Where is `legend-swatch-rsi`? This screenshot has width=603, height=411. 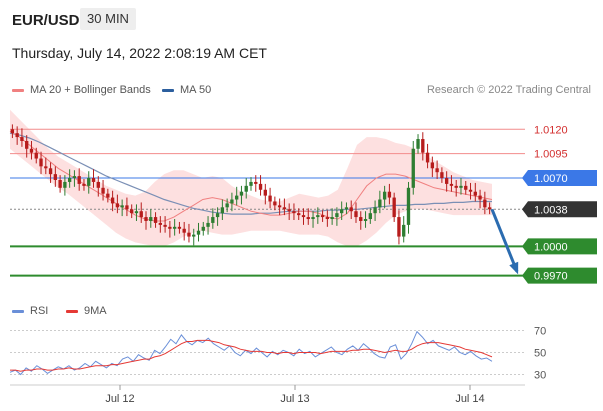 legend-swatch-rsi is located at coordinates (18, 311).